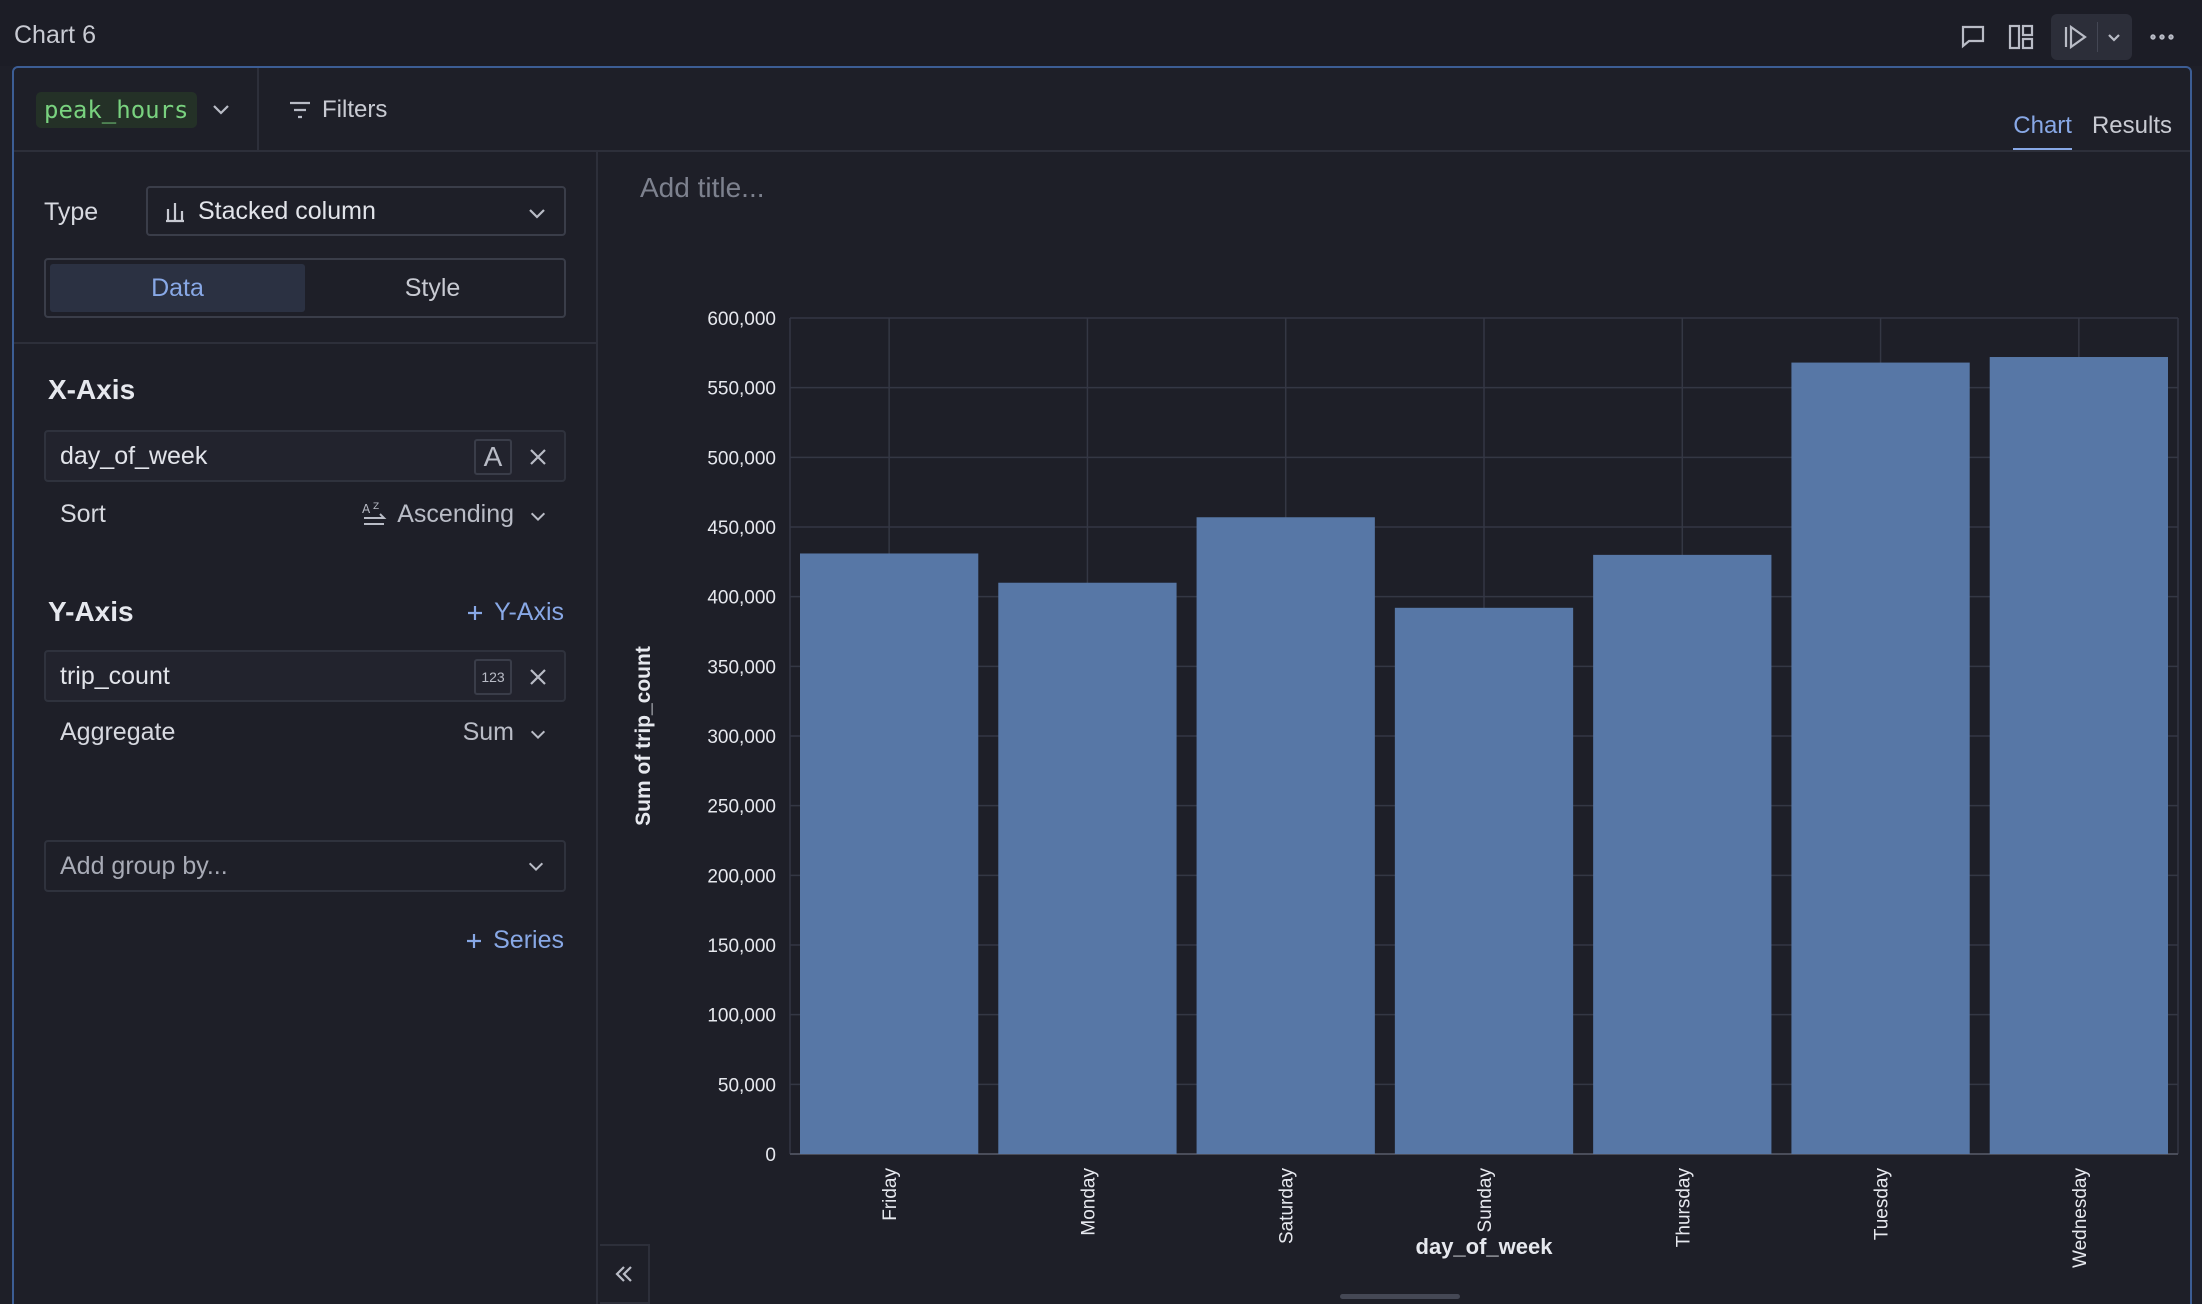 The width and height of the screenshot is (2202, 1304). What do you see at coordinates (1088, 1202) in the screenshot?
I see `x-tick-label: Monday` at bounding box center [1088, 1202].